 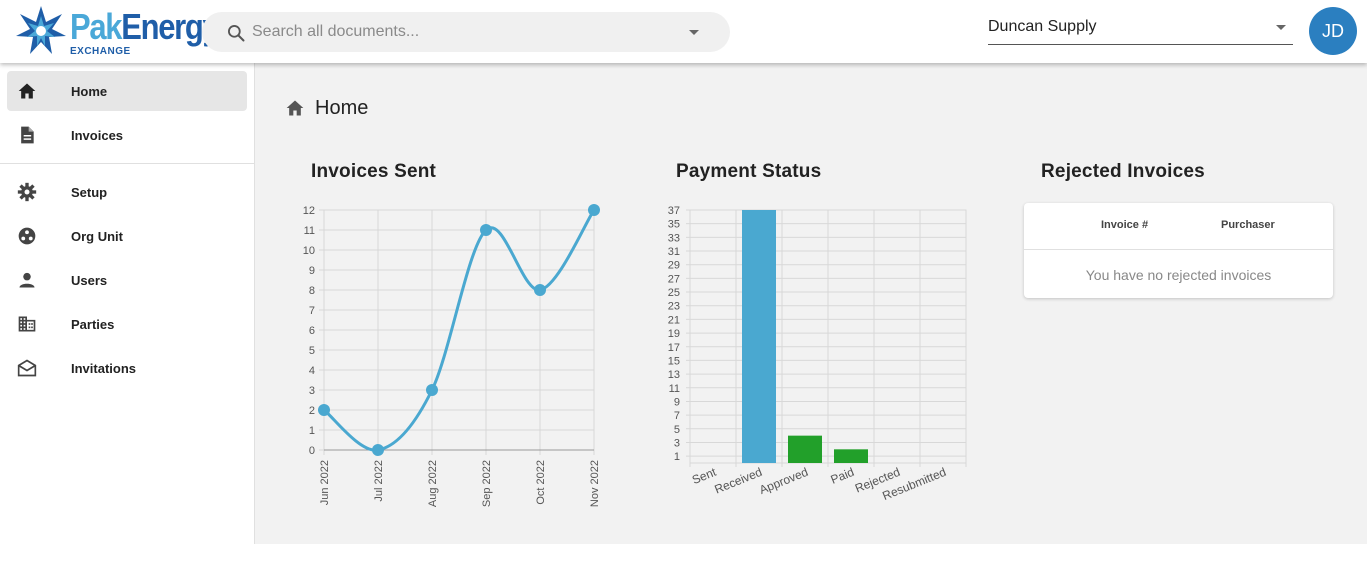 What do you see at coordinates (1042, 26) in the screenshot?
I see `organization-value: Duncan Supply` at bounding box center [1042, 26].